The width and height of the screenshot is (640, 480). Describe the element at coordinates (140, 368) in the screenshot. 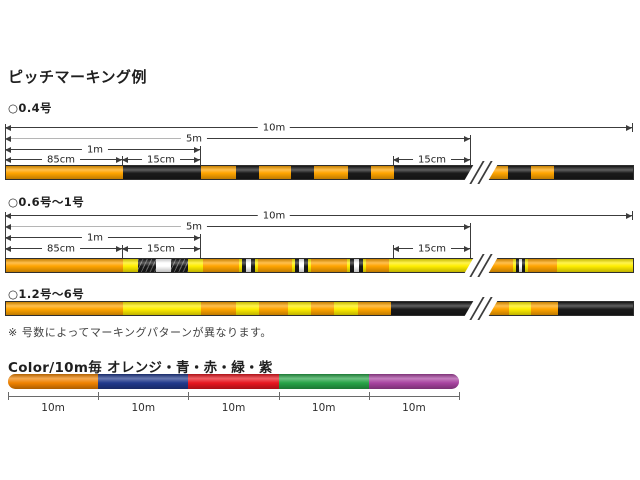

I see `color-legend-title: Color/10m毎 オレンジ・青・赤・緑・紫` at that location.